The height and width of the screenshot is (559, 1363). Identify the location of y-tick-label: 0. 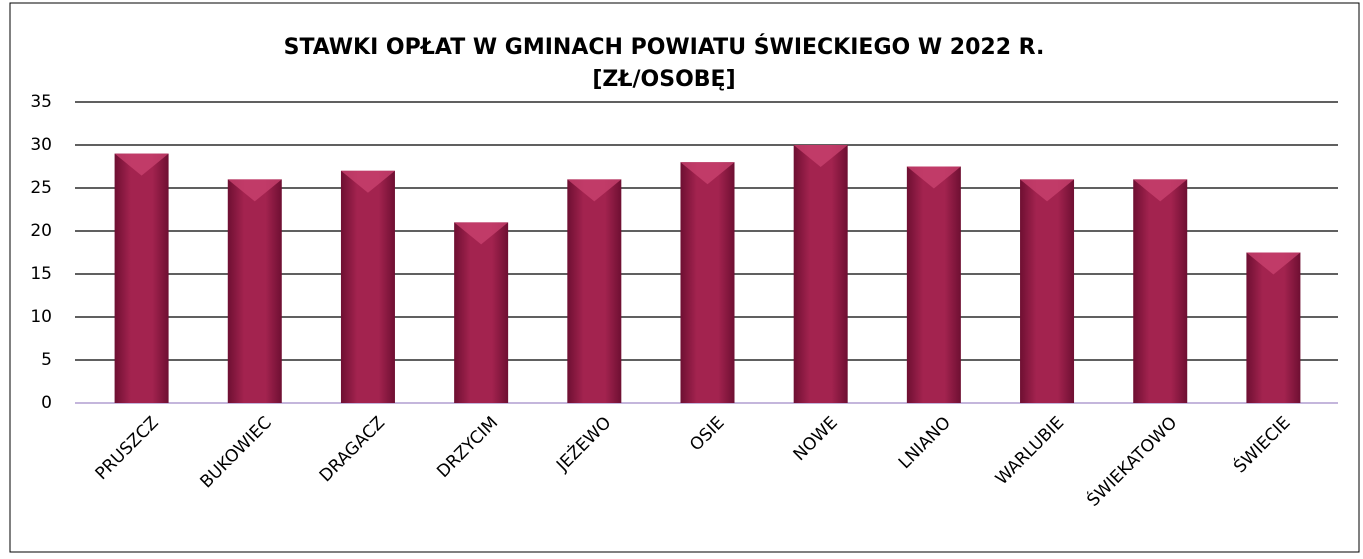
(46, 403).